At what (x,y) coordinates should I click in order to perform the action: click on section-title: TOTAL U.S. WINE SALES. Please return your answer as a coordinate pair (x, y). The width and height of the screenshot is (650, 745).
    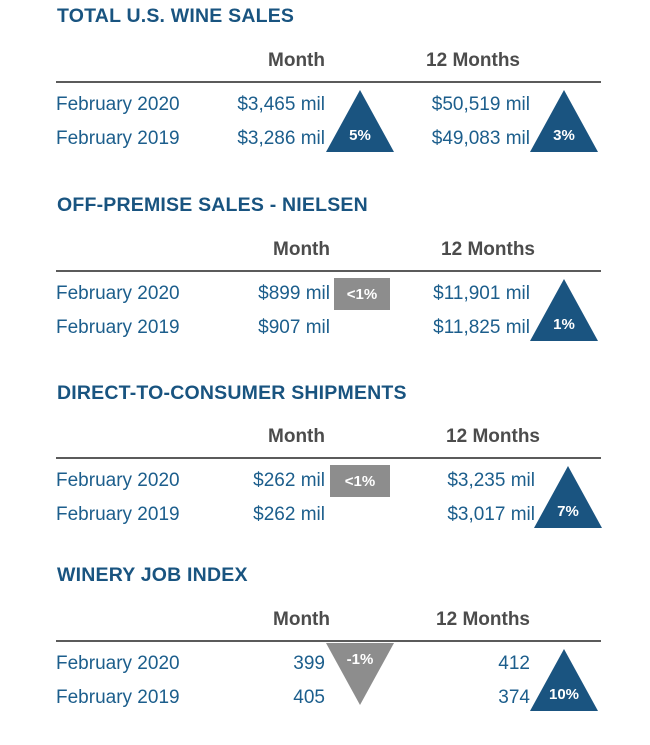
    Looking at the image, I should click on (176, 16).